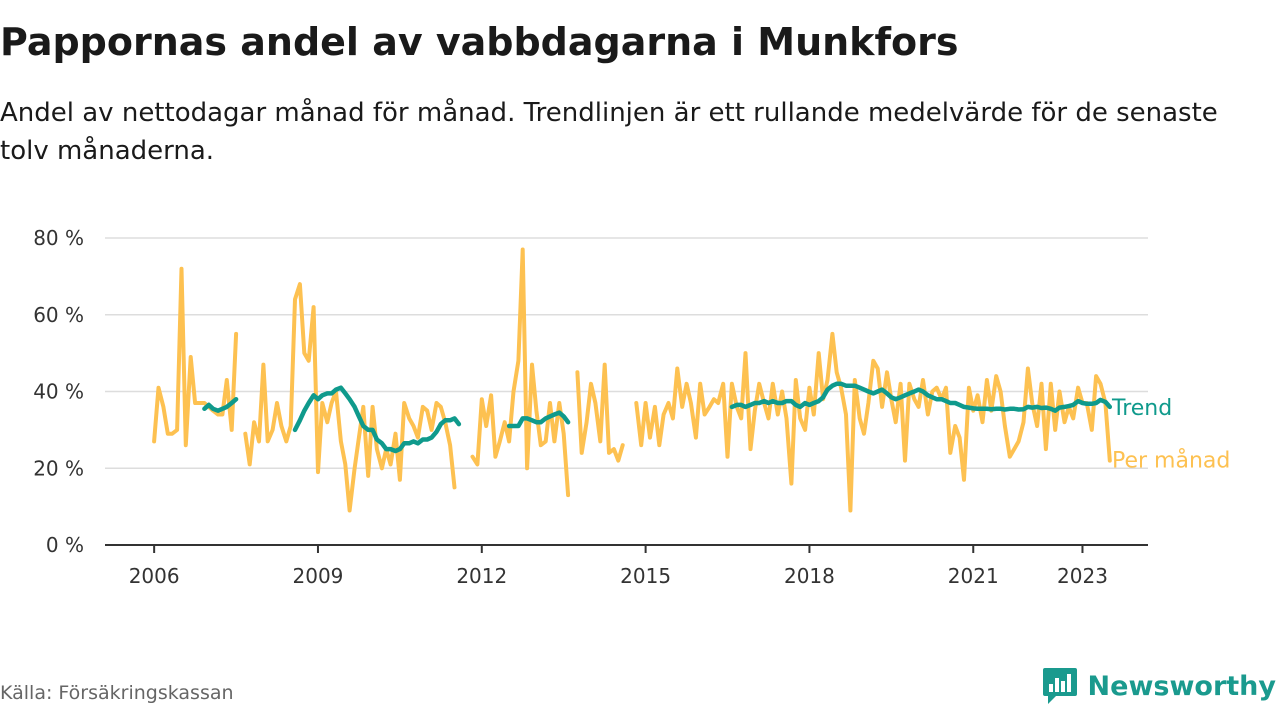  What do you see at coordinates (1059, 686) in the screenshot?
I see `bar-chart-logo-icon` at bounding box center [1059, 686].